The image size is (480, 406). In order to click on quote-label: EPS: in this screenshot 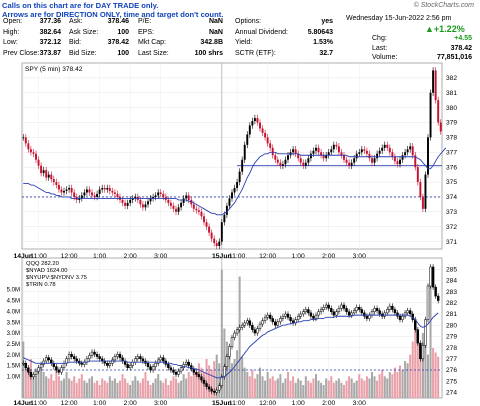, I will do `click(146, 32)`.